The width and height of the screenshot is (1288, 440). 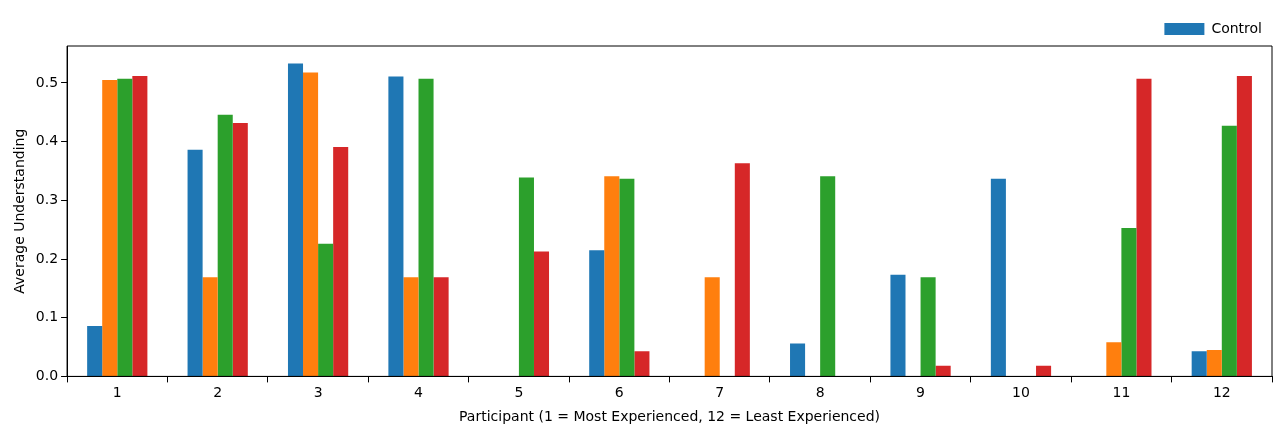 I want to click on x-tick-label: 7, so click(x=720, y=392).